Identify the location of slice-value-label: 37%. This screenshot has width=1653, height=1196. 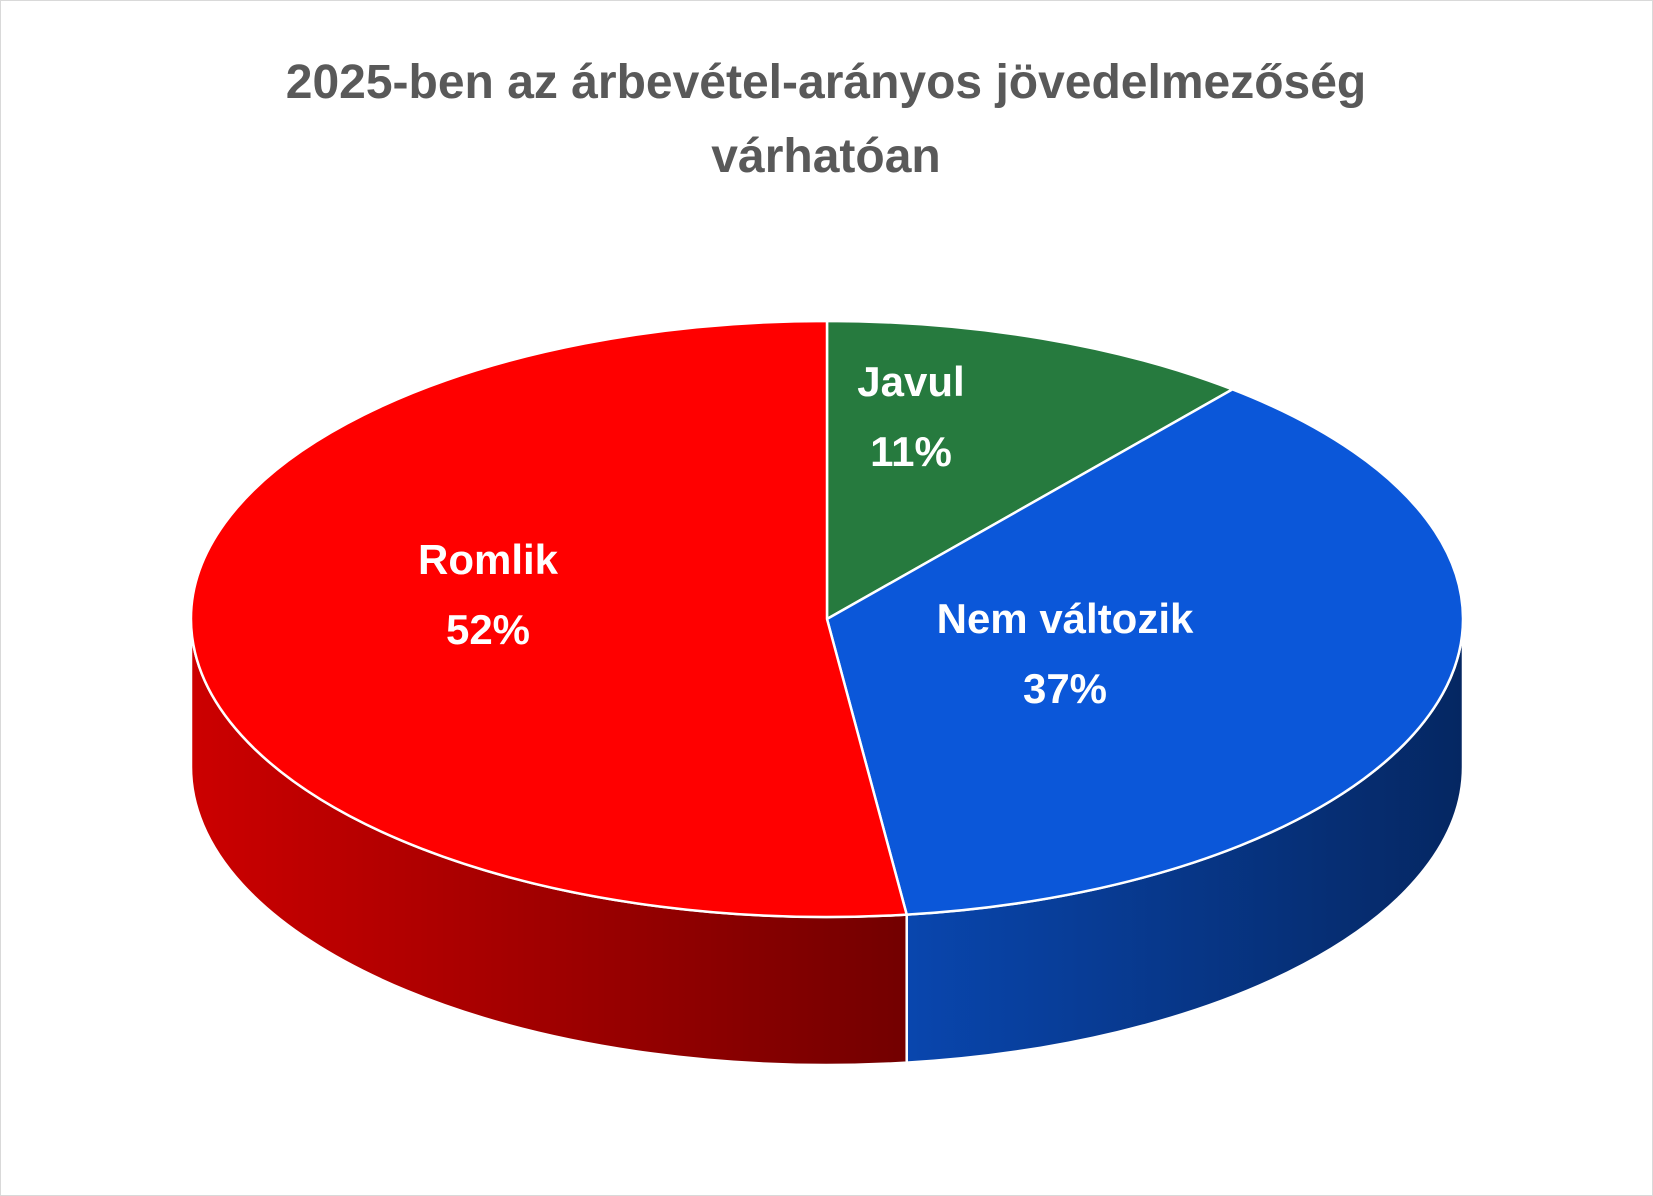
(1065, 688).